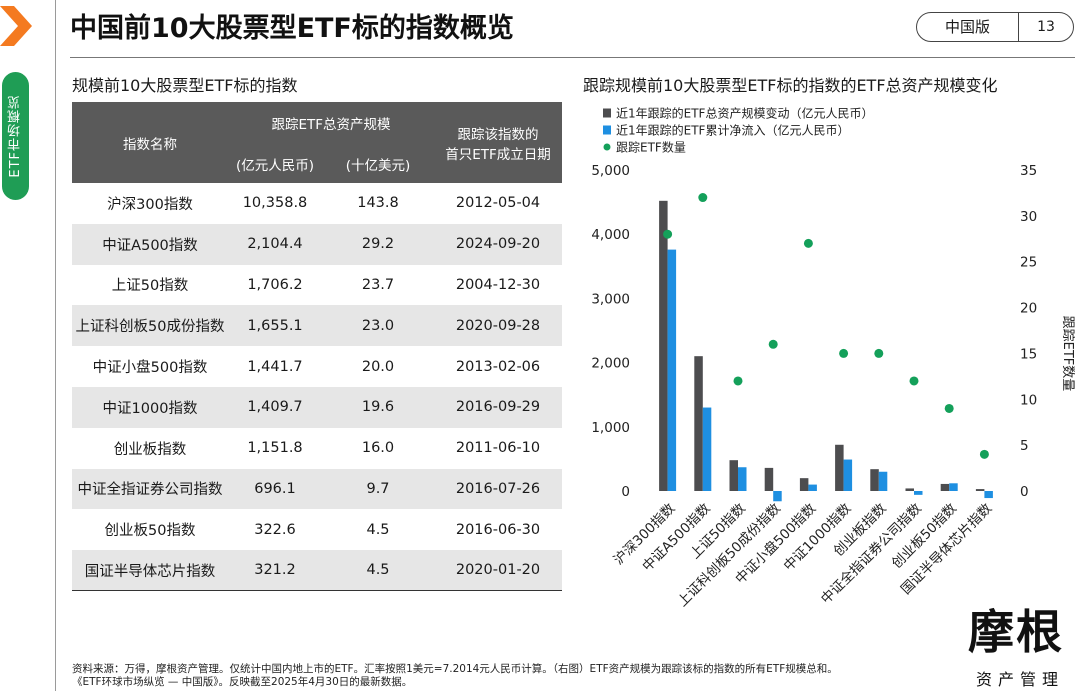  What do you see at coordinates (572, 57) in the screenshot?
I see `title-divider` at bounding box center [572, 57].